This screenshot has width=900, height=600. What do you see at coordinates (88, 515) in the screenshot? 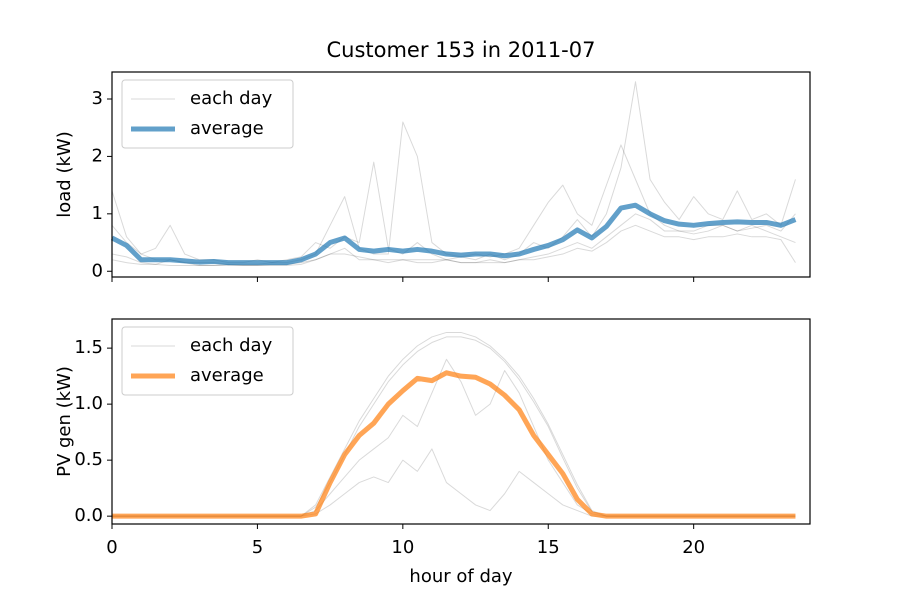
I see `y-tick-label: 0.0` at bounding box center [88, 515].